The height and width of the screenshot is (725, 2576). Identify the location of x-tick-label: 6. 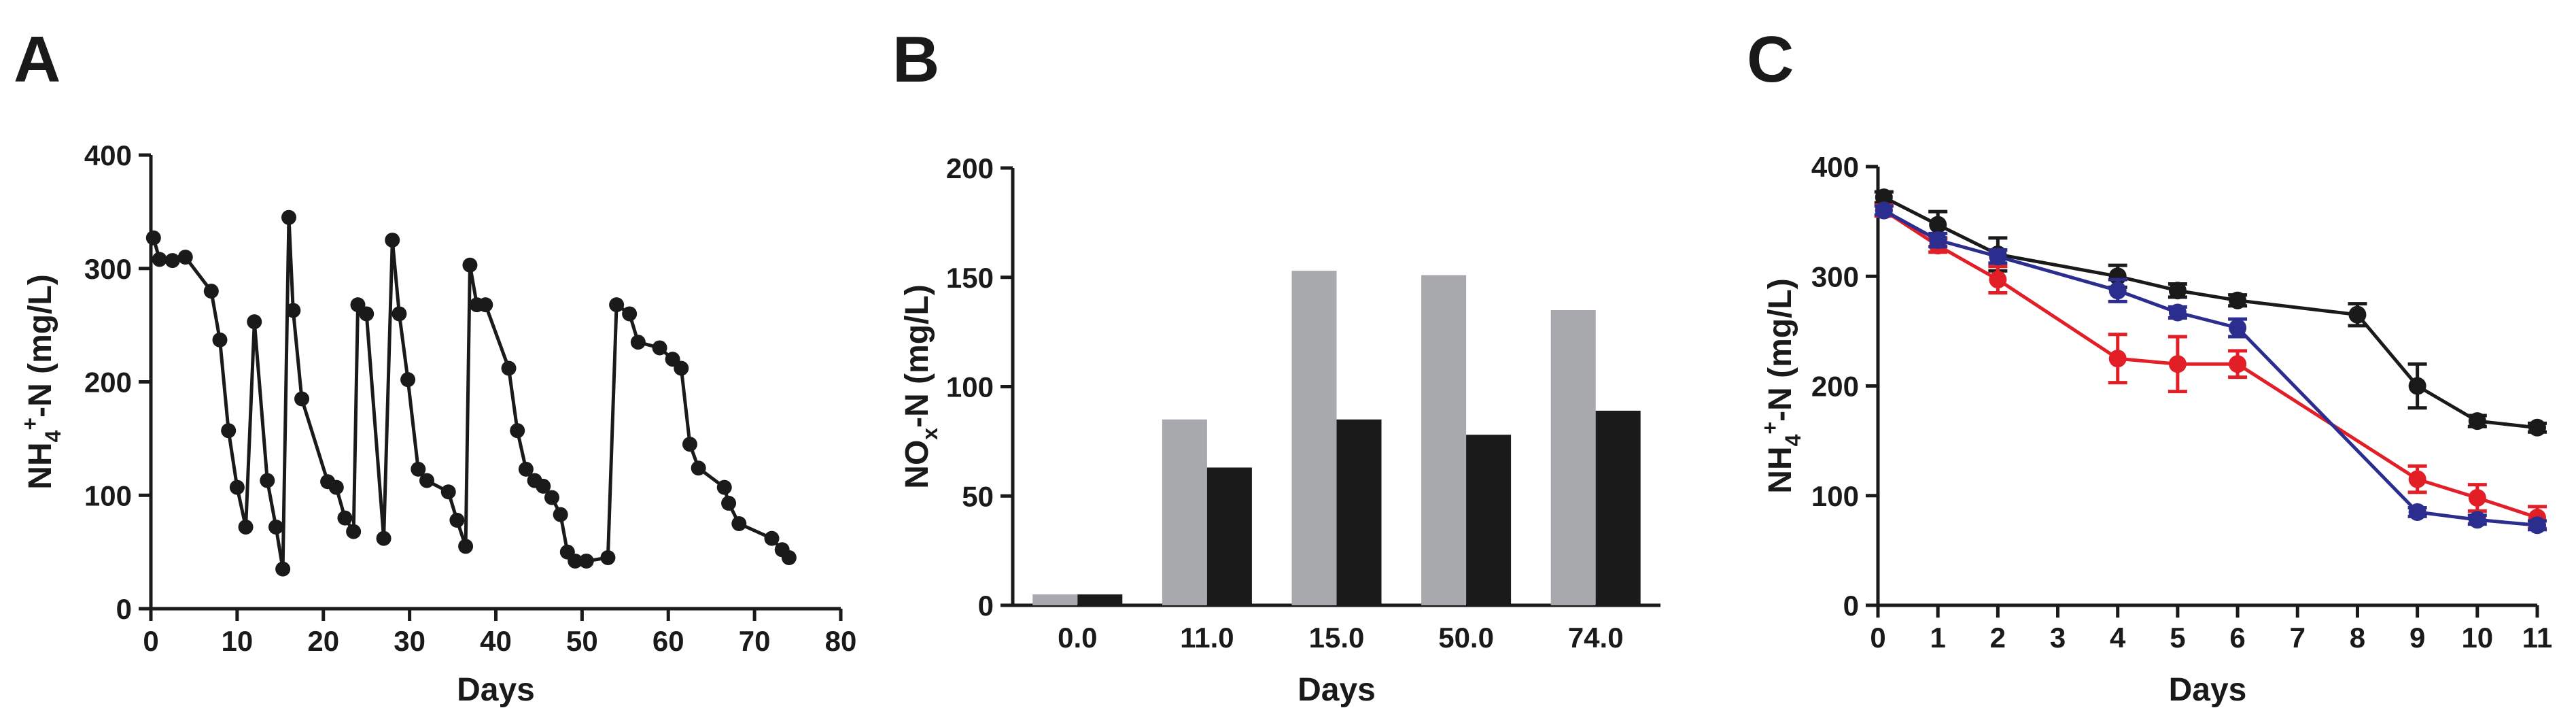
(2237, 638).